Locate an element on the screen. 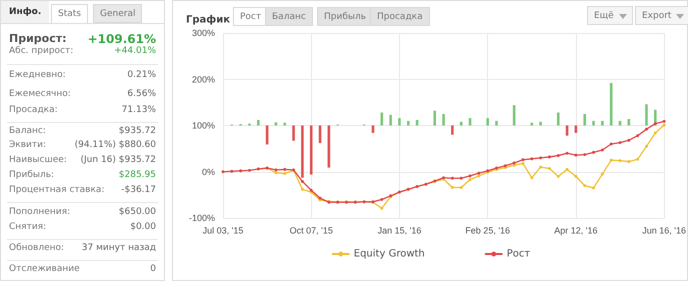 The width and height of the screenshot is (688, 283). text: Ежедневно: is located at coordinates (37, 75).